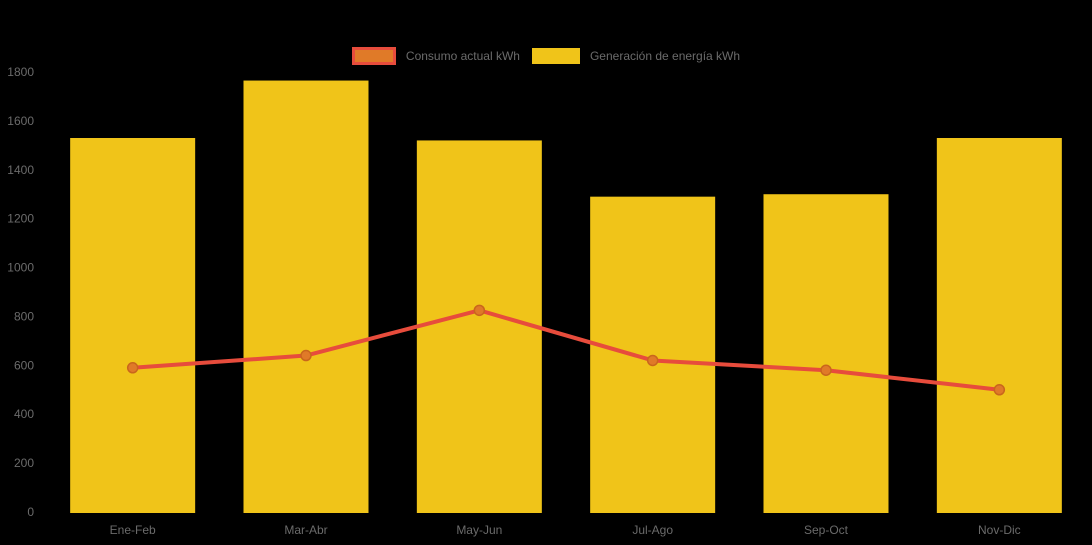 Image resolution: width=1092 pixels, height=545 pixels. Describe the element at coordinates (826, 370) in the screenshot. I see `data-point-Sep-Oct` at that location.